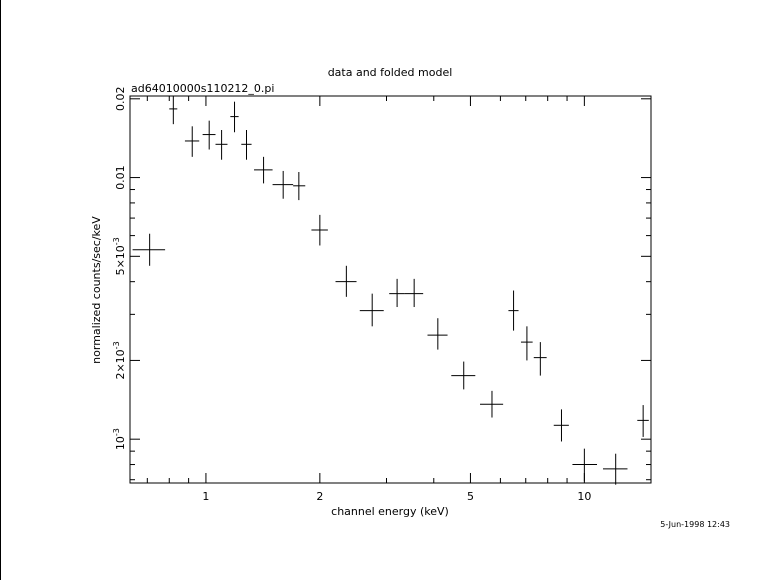 This screenshot has height=580, width=781. I want to click on x-tick-label: 5, so click(470, 496).